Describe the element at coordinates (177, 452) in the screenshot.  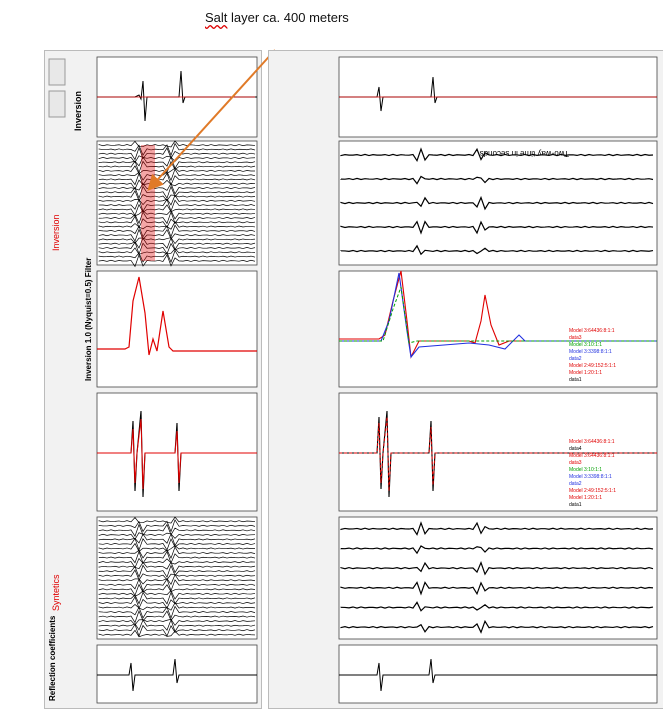
I see `left-section-spikes` at that location.